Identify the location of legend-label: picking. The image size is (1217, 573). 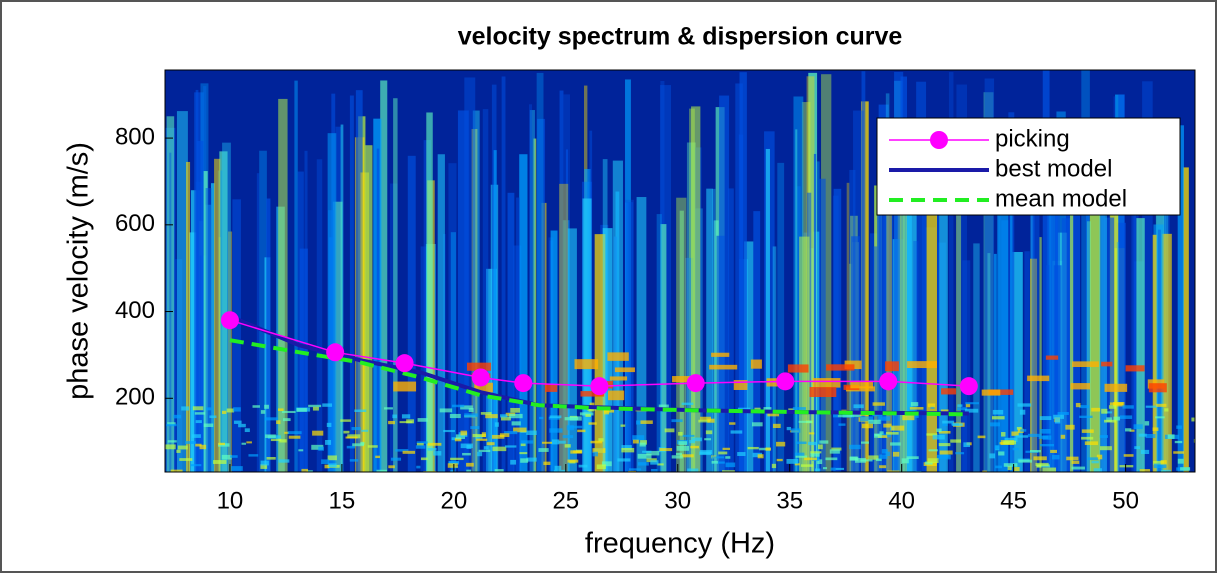
(1032, 138).